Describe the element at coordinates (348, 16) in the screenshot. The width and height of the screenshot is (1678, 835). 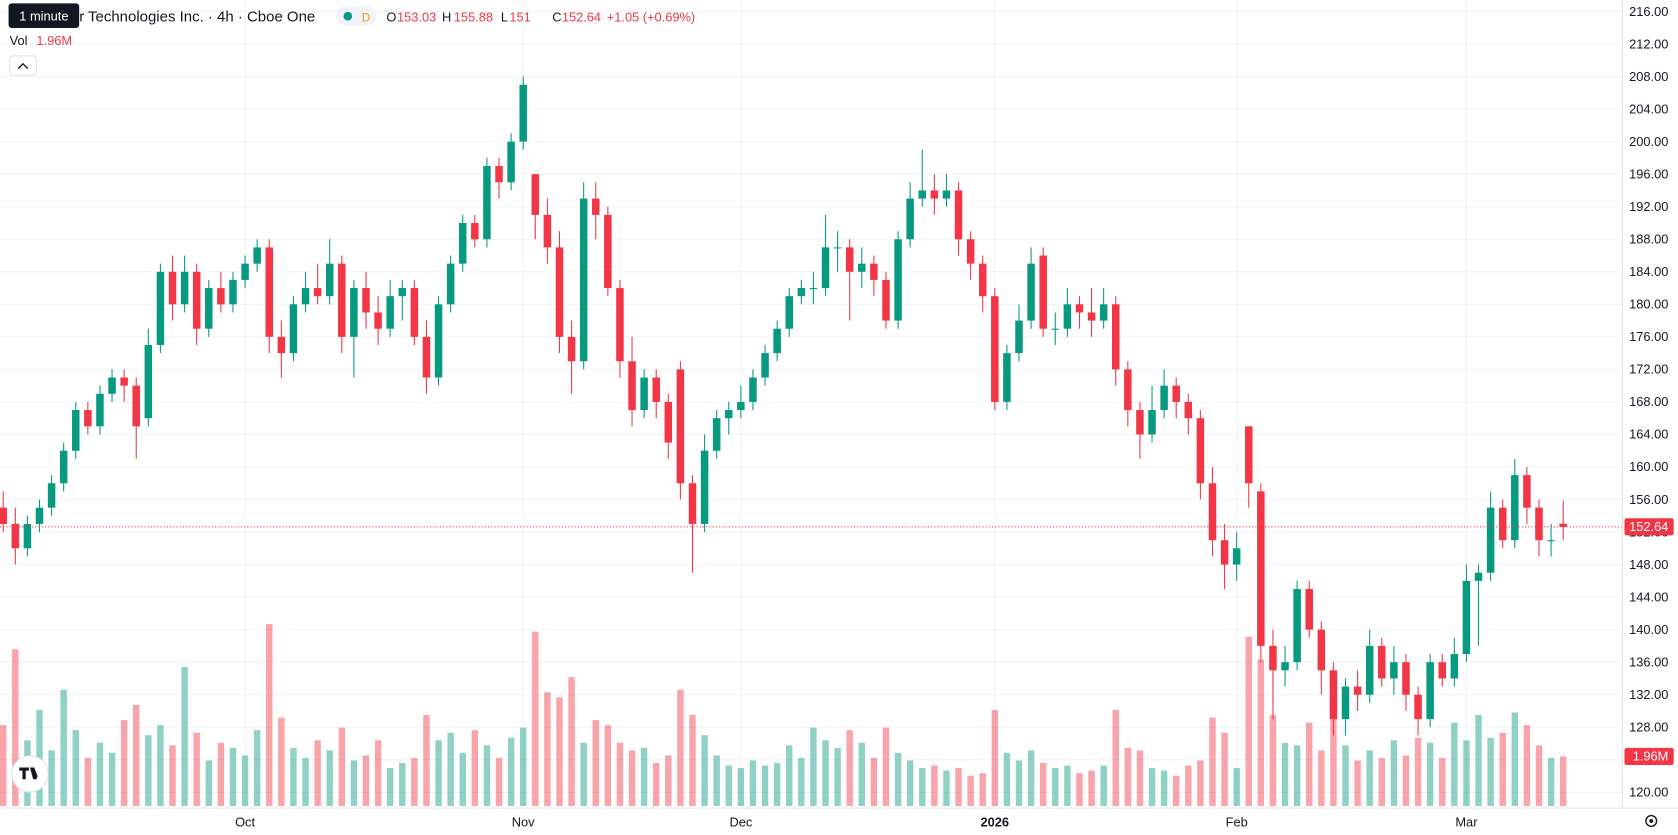
I see `market-dot` at that location.